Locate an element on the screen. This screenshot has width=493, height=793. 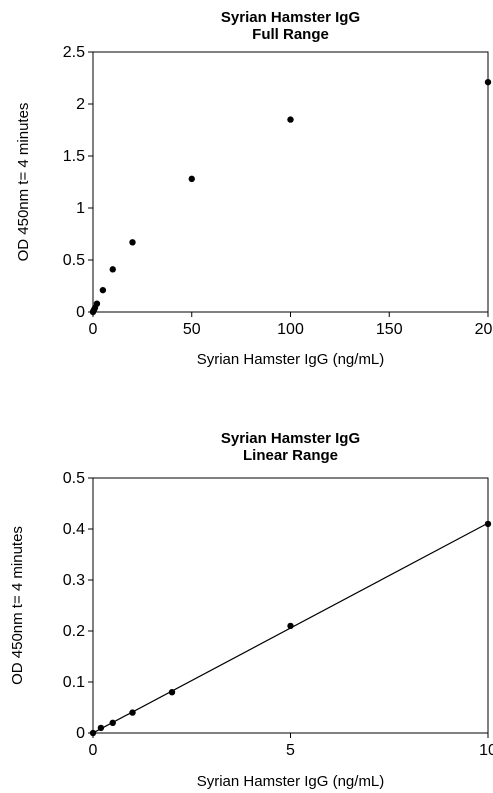
y-tick-label: 2 is located at coordinates (80, 104).